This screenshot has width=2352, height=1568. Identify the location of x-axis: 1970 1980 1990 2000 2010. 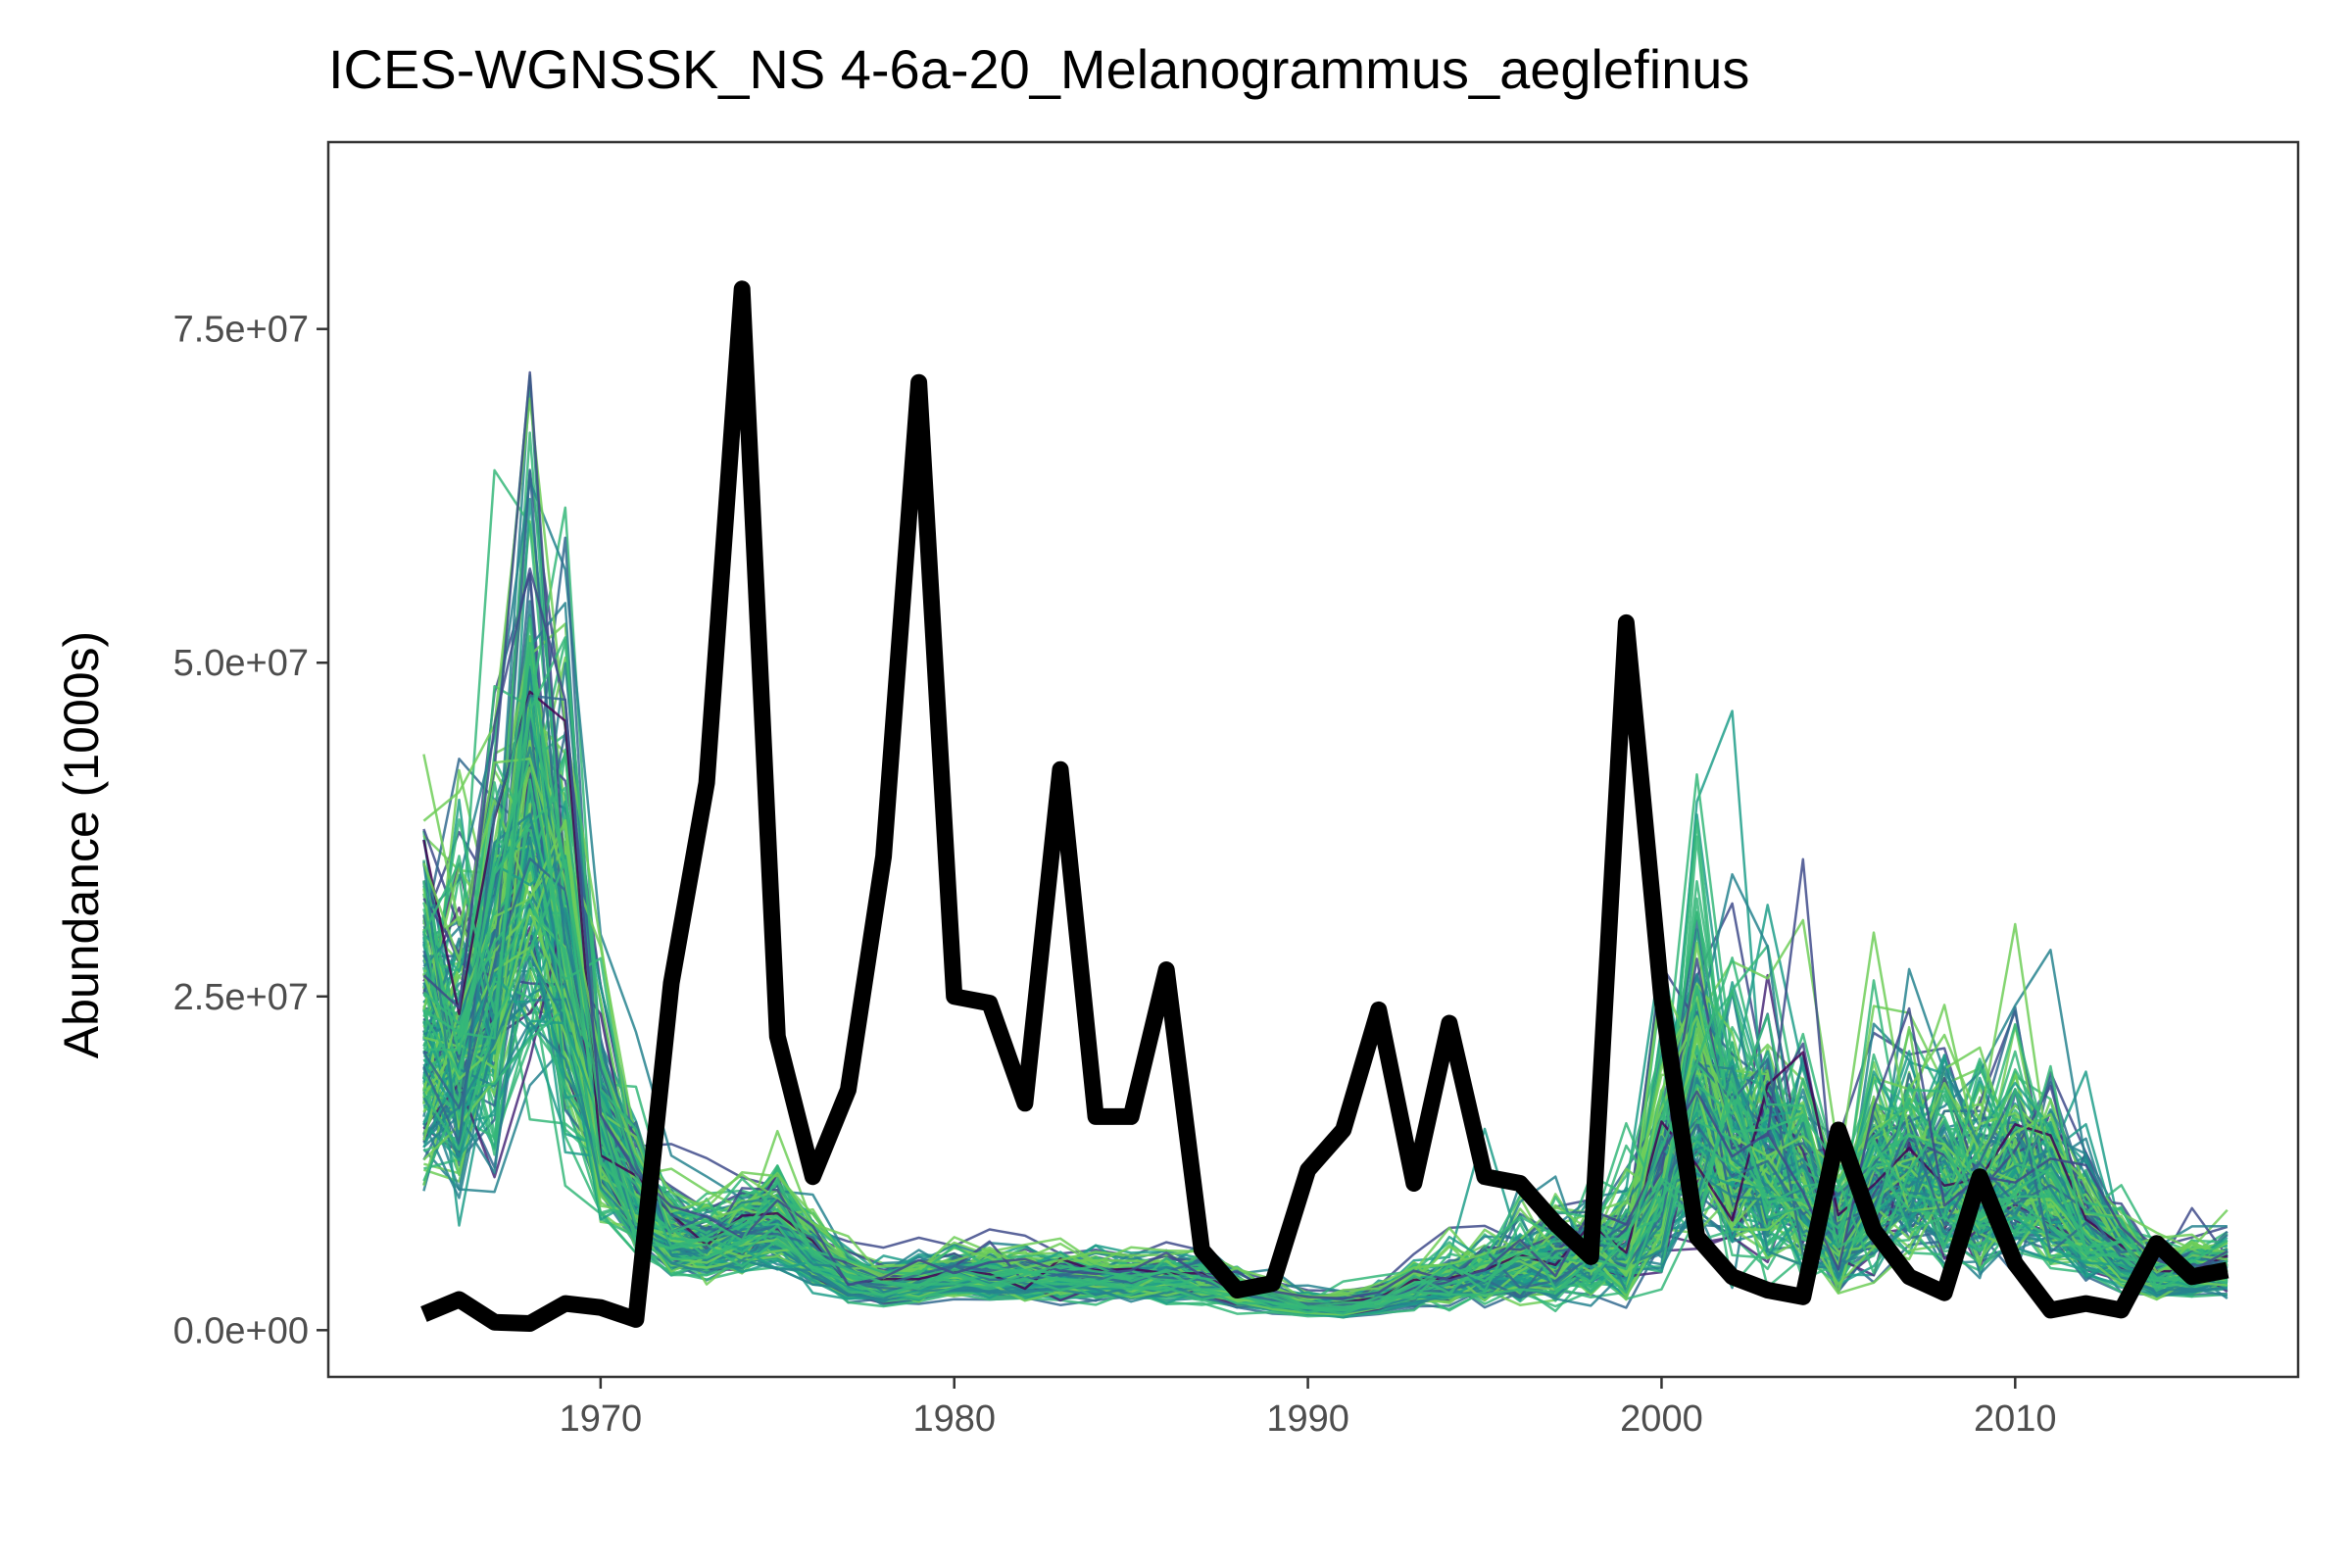
(1308, 1408).